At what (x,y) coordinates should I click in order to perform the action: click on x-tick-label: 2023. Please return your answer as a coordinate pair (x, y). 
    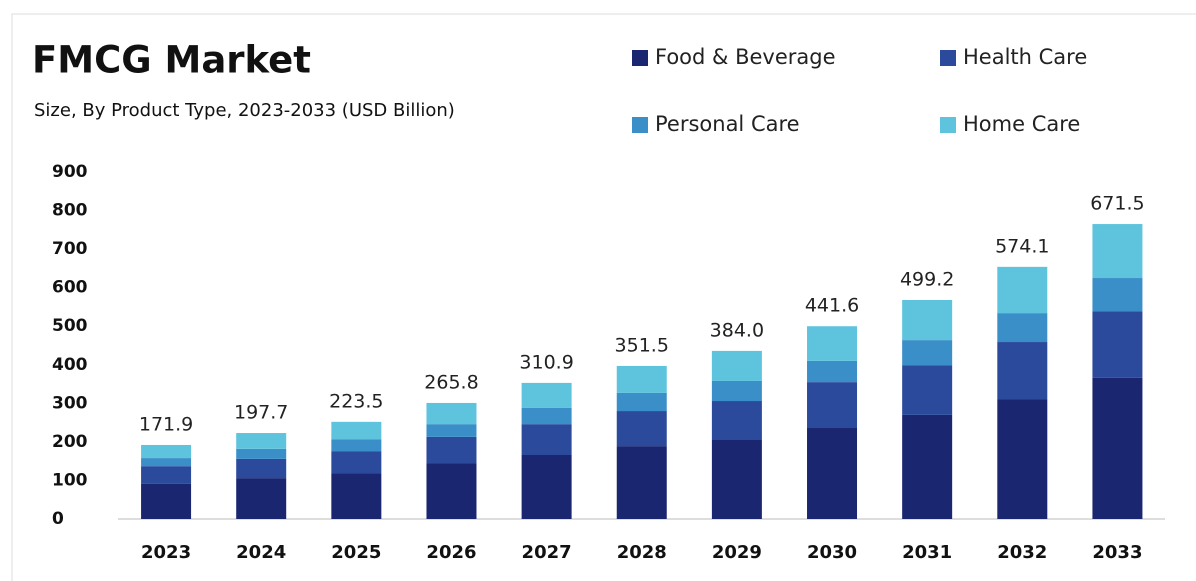
    Looking at the image, I should click on (166, 552).